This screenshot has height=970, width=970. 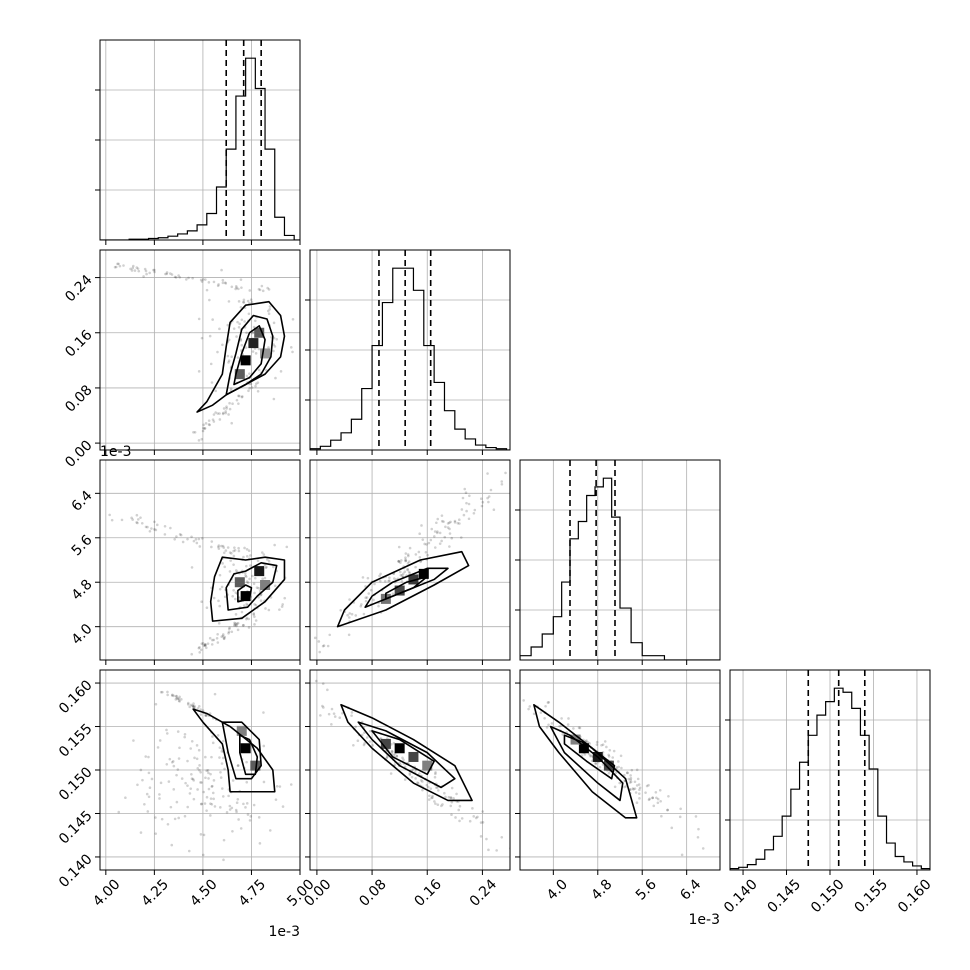 I want to click on axes-frame, so click(x=410, y=350).